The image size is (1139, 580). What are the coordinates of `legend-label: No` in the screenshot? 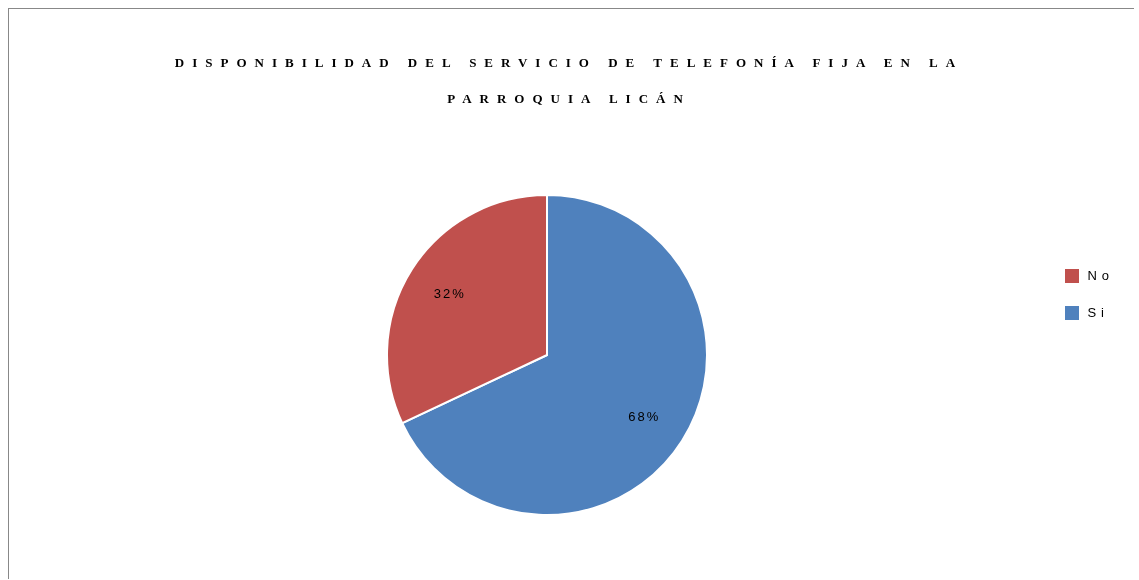 It's located at (1100, 275).